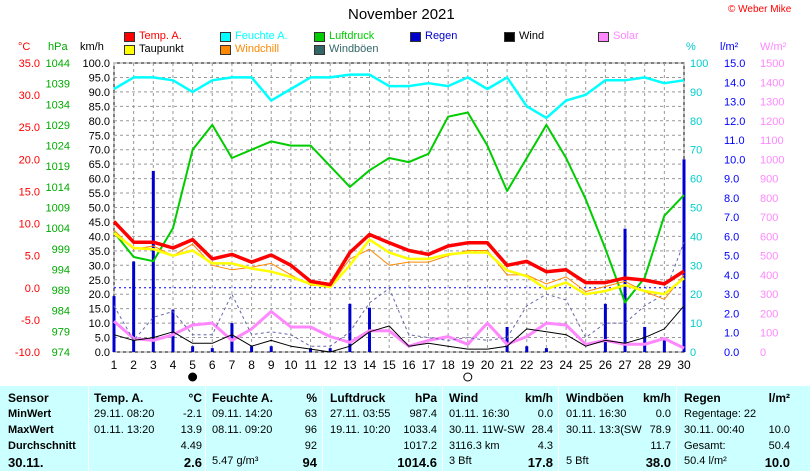 Image resolution: width=810 pixels, height=471 pixels. Describe the element at coordinates (58, 47) in the screenshot. I see `hpa-unit: hPa` at that location.